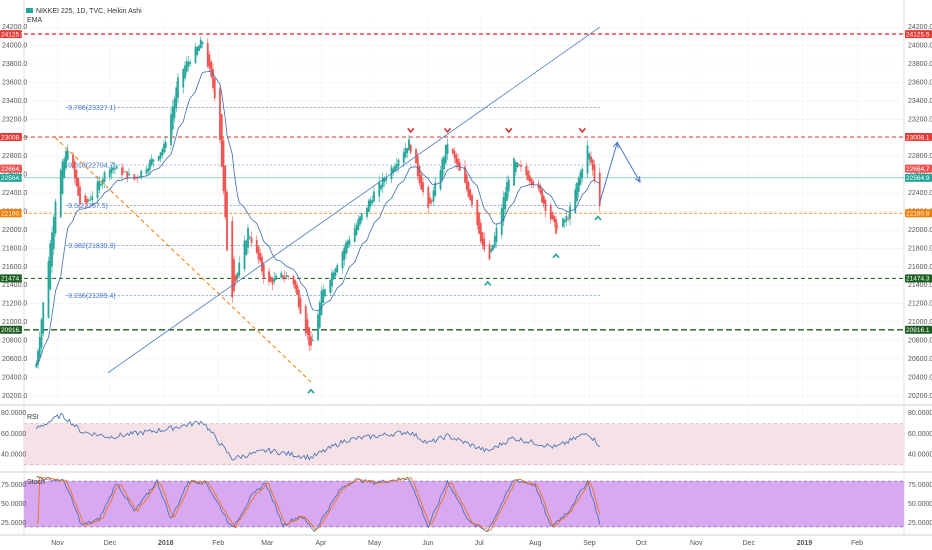 Image resolution: width=932 pixels, height=550 pixels. What do you see at coordinates (89, 11) in the screenshot?
I see `symbol-title: NIKKEI 225, 1D, TVC, Heikin Ashi` at bounding box center [89, 11].